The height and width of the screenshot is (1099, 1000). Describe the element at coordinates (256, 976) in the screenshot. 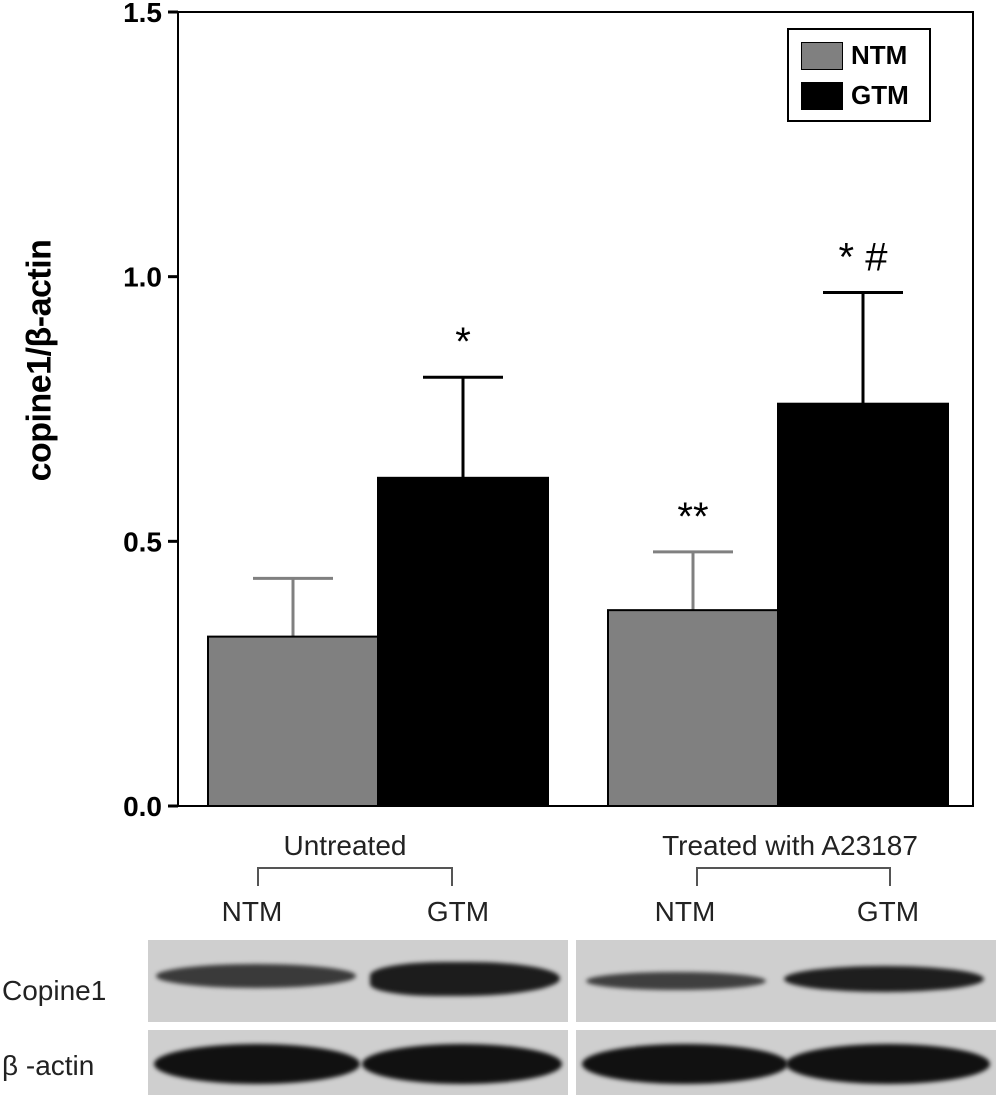

I see `band-copine1-untreated-ntm` at that location.